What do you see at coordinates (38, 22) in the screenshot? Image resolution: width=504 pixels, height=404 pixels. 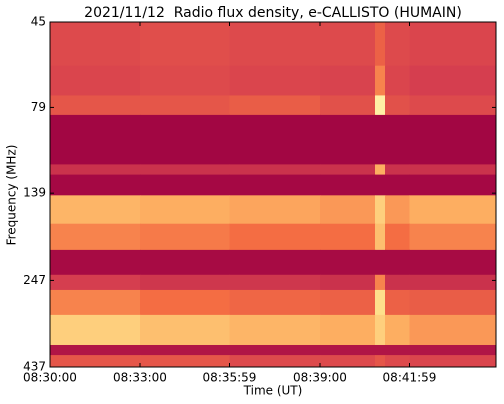 I see `y-tick-label: 45` at bounding box center [38, 22].